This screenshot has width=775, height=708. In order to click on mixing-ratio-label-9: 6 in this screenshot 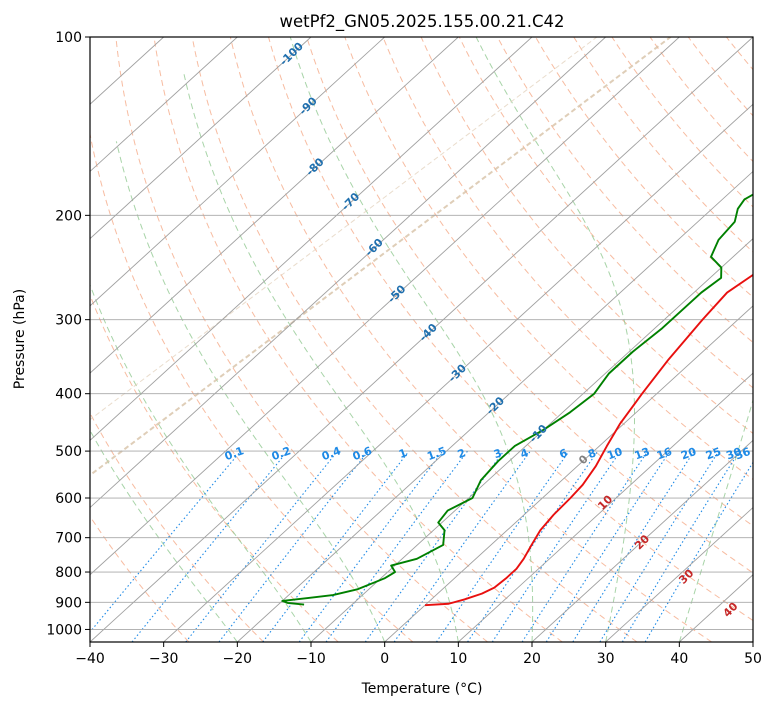, I will do `click(564, 453)`.